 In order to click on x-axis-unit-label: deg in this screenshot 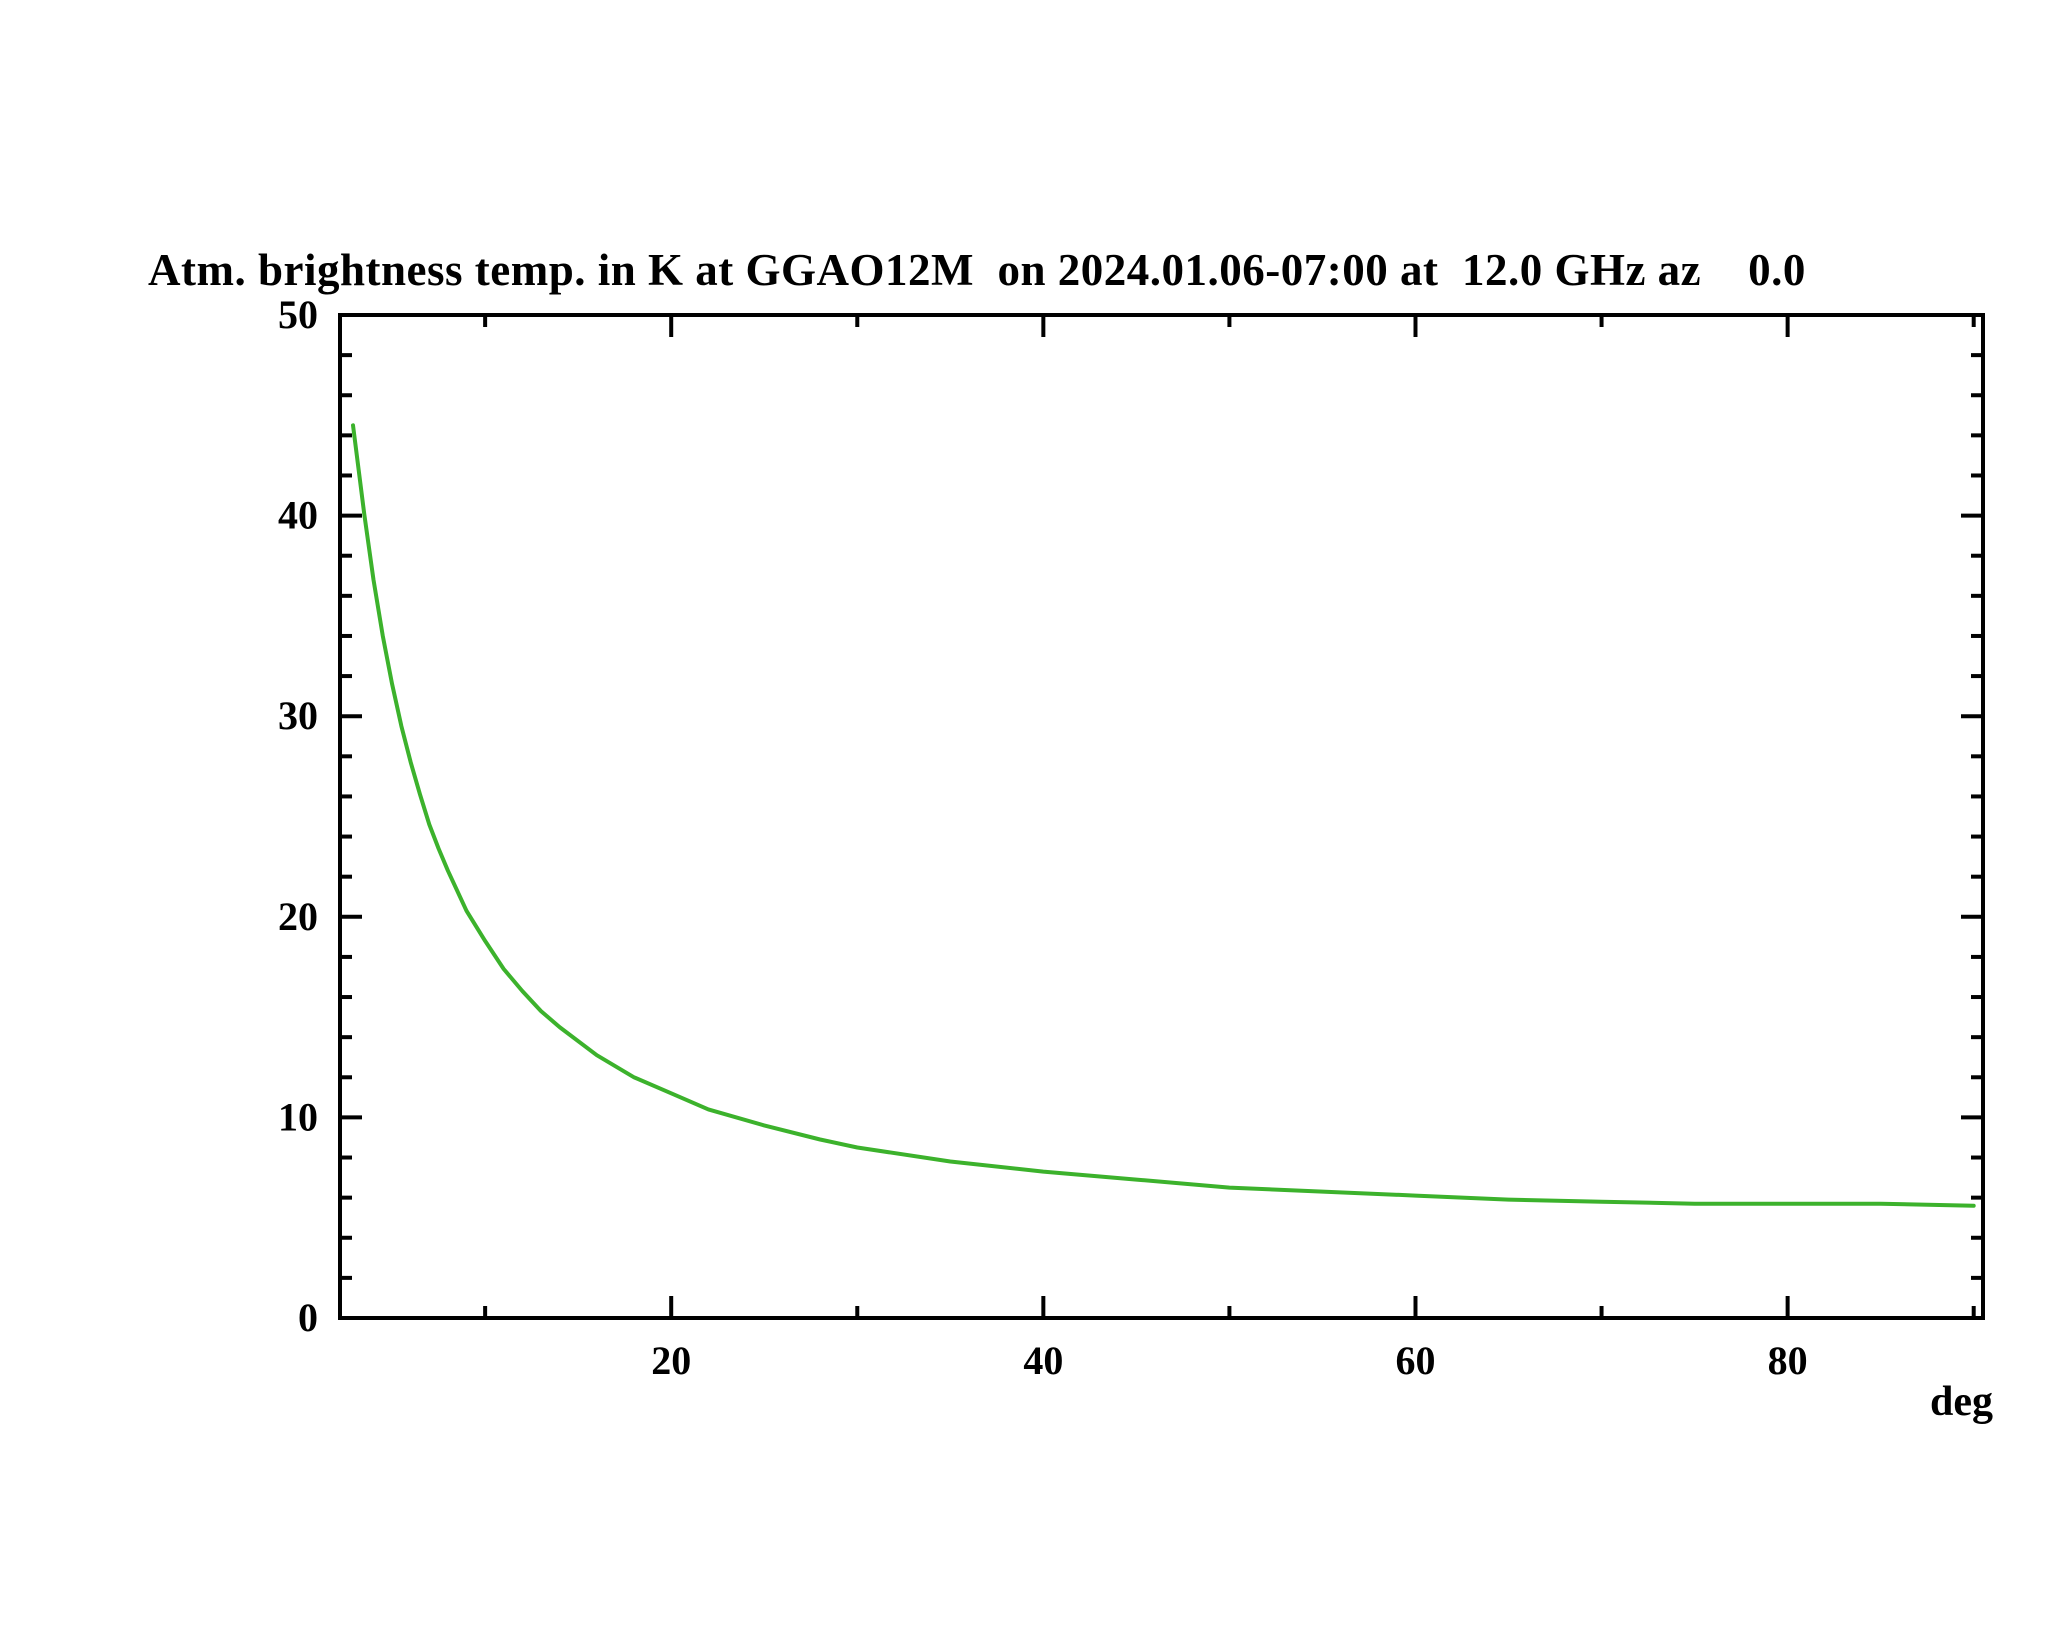, I will do `click(1961, 1402)`.